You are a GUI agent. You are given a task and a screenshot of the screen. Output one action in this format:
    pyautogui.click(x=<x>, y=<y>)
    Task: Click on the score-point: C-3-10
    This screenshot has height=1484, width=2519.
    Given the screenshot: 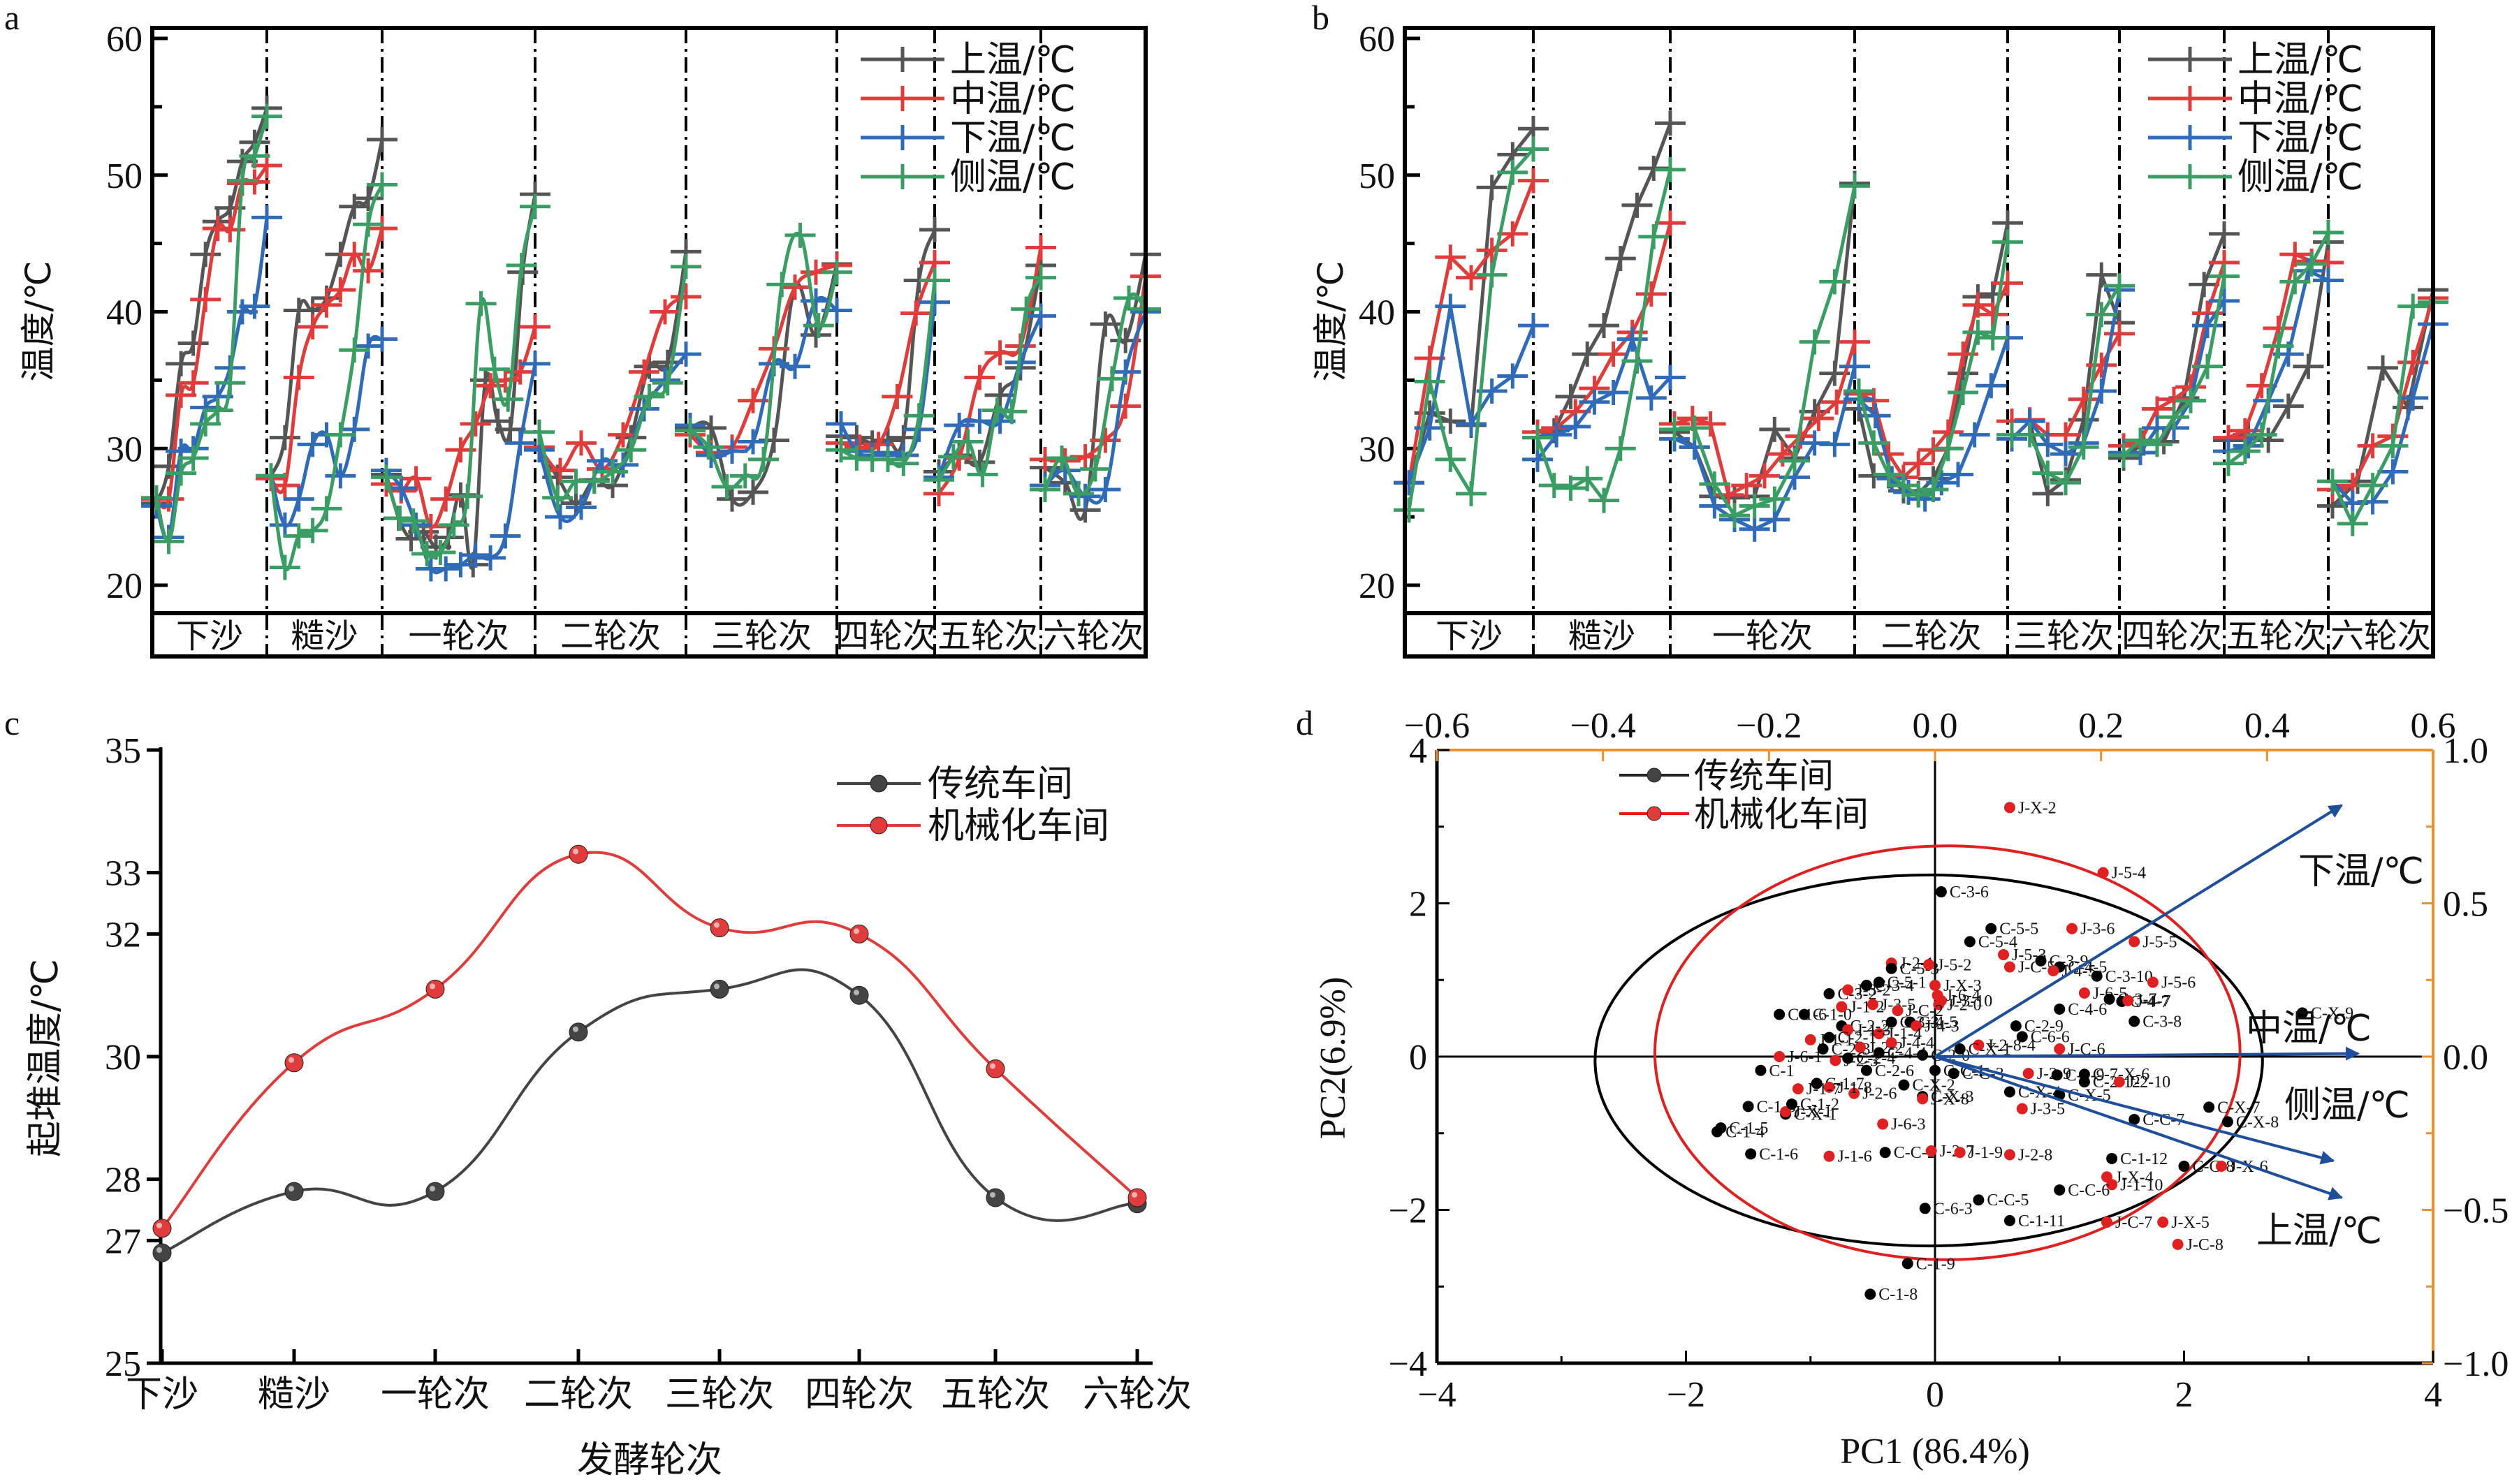 What is the action you would take?
    pyautogui.click(x=2122, y=977)
    